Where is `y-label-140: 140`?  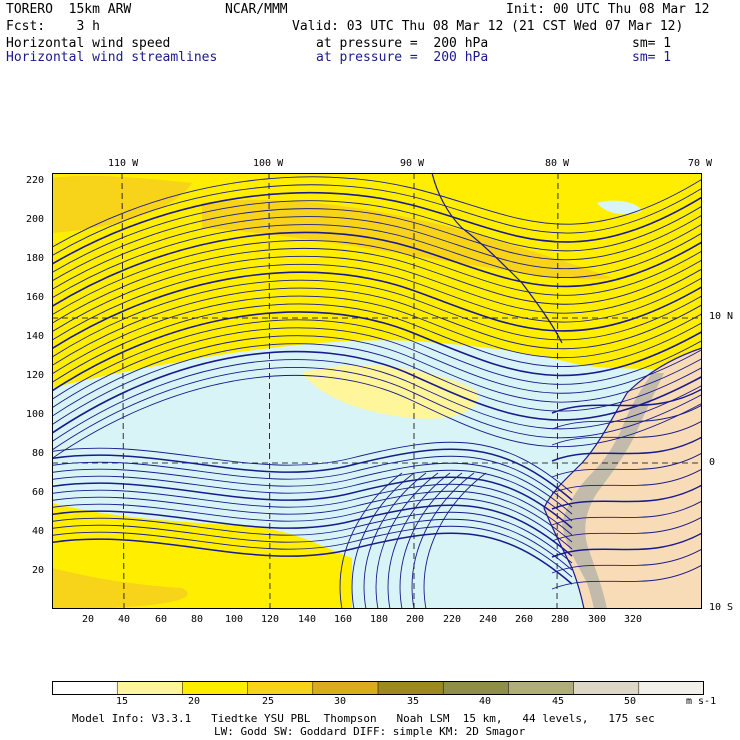
y-label-140: 140 is located at coordinates (35, 336).